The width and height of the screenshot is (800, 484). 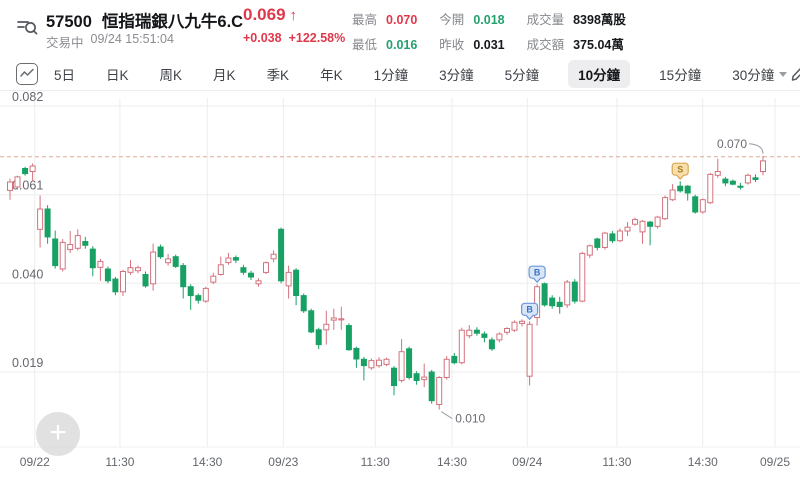 What do you see at coordinates (27, 363) in the screenshot?
I see `y-axis-label: 0.019` at bounding box center [27, 363].